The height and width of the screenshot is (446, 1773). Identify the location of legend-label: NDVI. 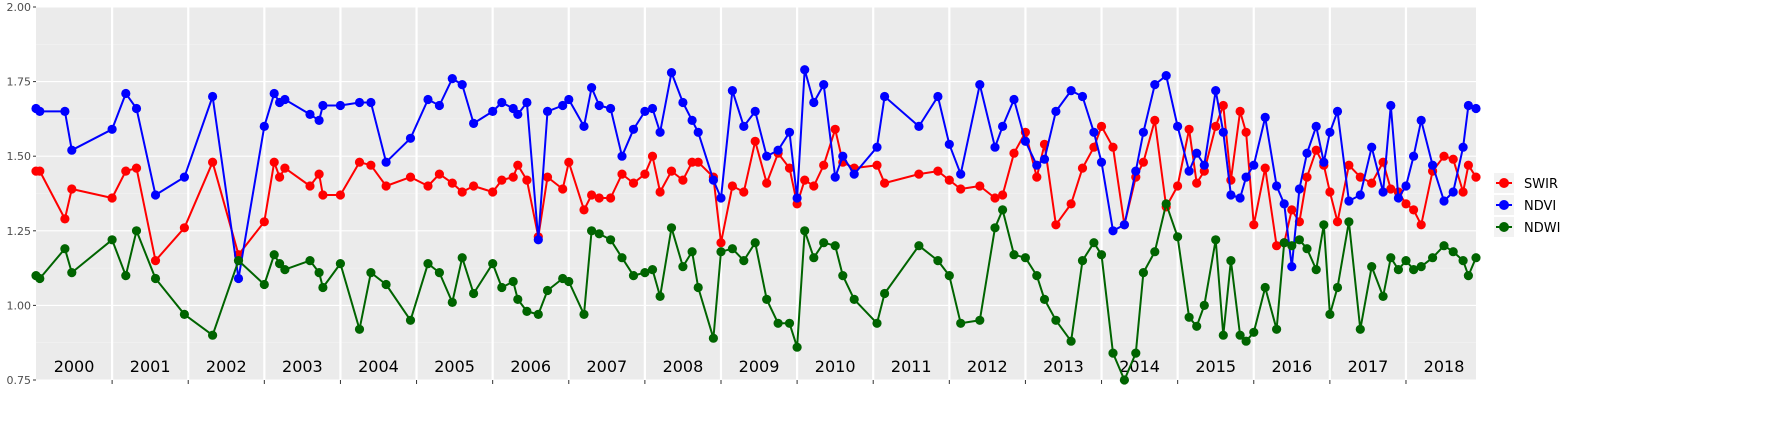
(1540, 206).